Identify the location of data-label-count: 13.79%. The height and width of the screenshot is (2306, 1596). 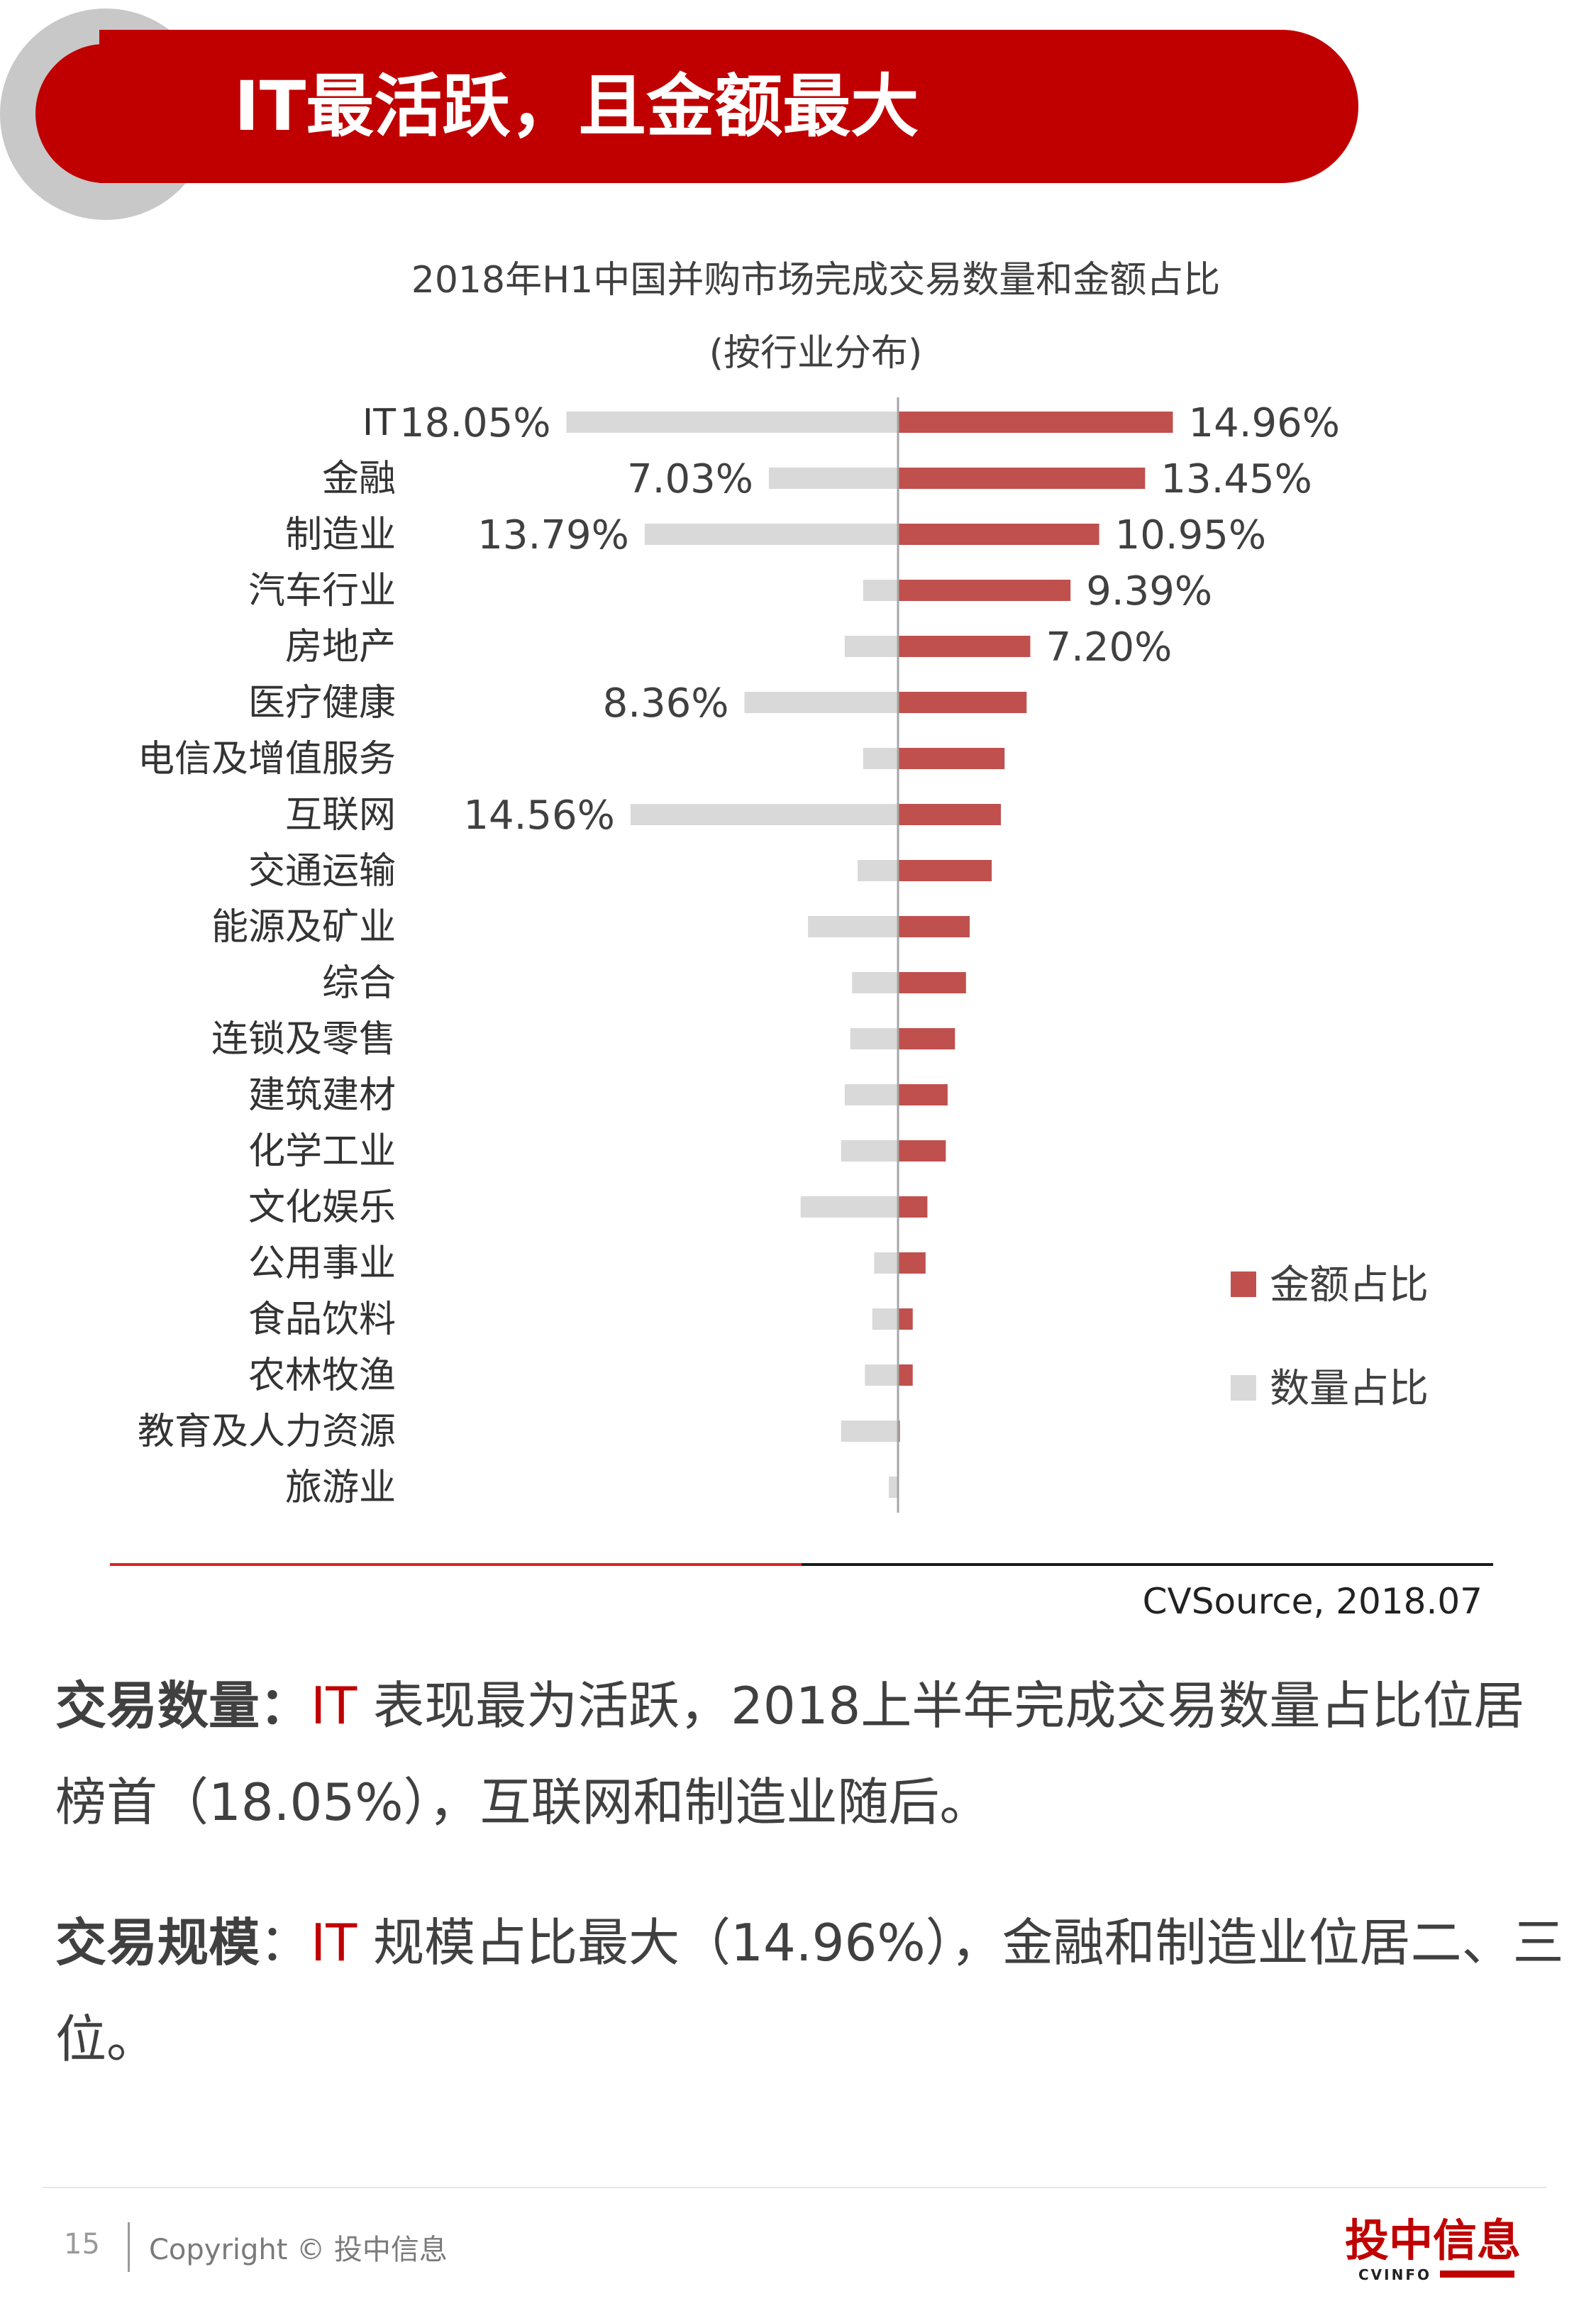
(553, 535).